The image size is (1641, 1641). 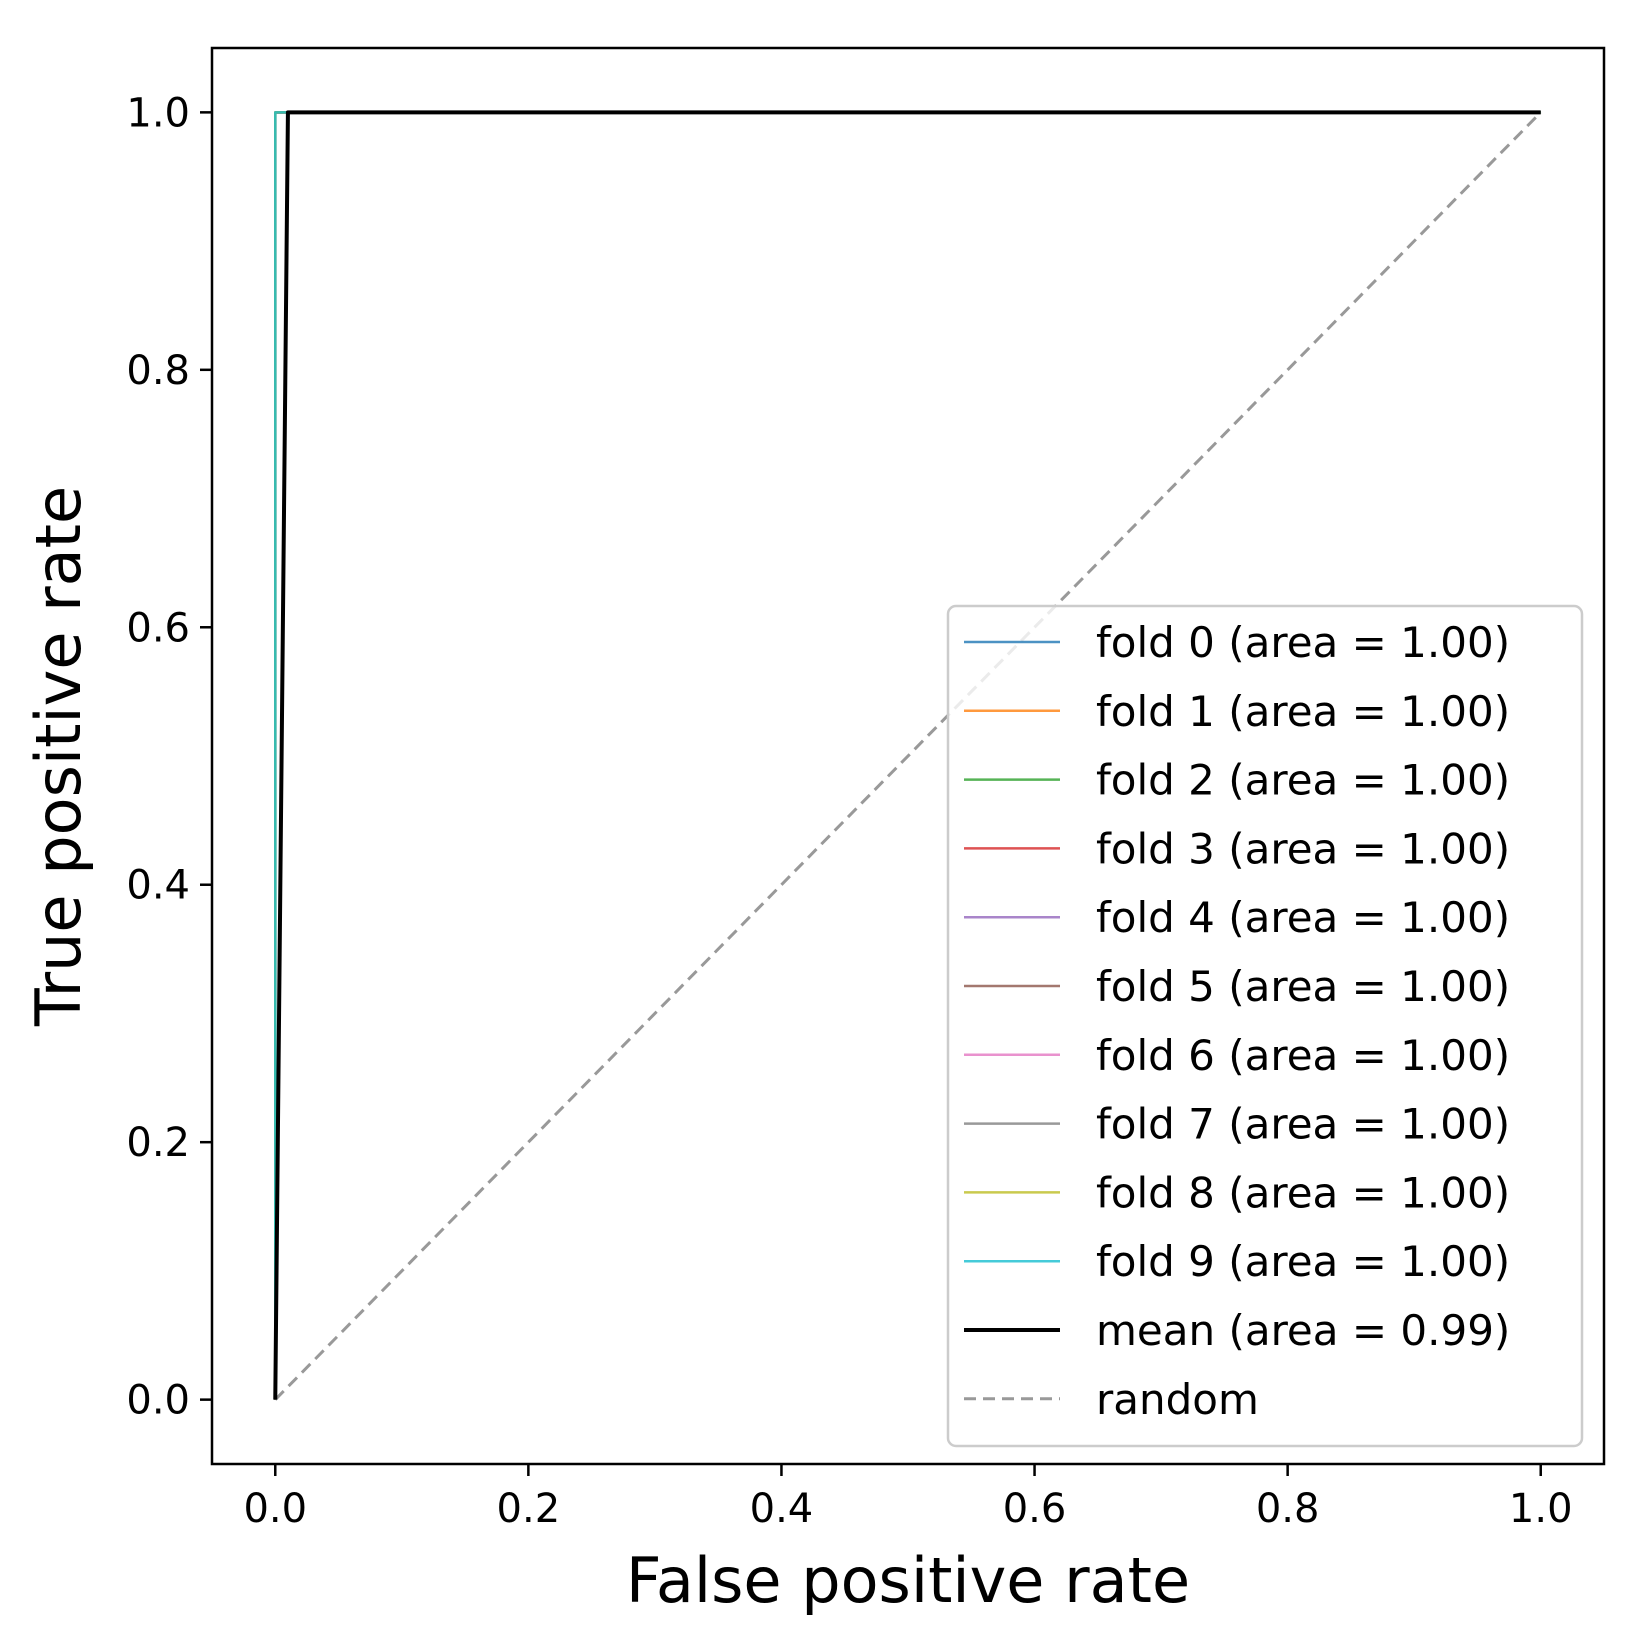 What do you see at coordinates (1303, 1055) in the screenshot?
I see `legend-label: fold 6 (area = 1.00)` at bounding box center [1303, 1055].